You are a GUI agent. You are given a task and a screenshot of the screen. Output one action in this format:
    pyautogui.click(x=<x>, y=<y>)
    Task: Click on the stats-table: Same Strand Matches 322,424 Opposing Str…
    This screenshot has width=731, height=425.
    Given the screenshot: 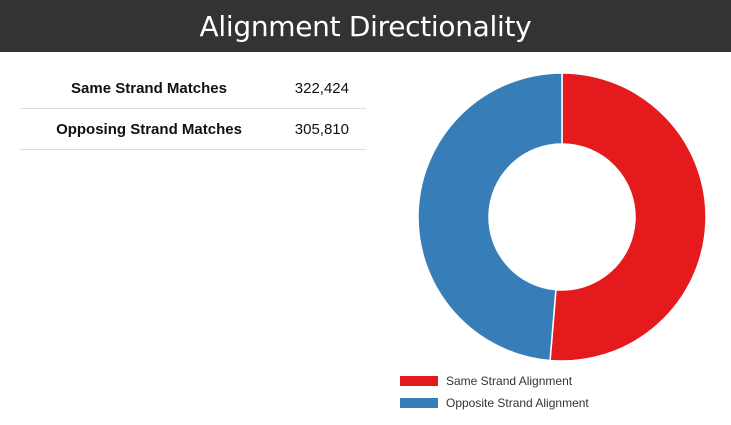 What is the action you would take?
    pyautogui.click(x=193, y=109)
    